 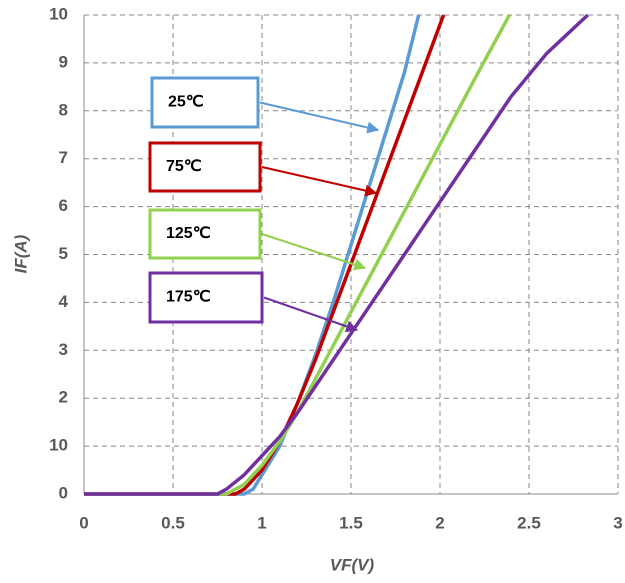 I want to click on y-tick-label: 7, so click(x=63, y=157).